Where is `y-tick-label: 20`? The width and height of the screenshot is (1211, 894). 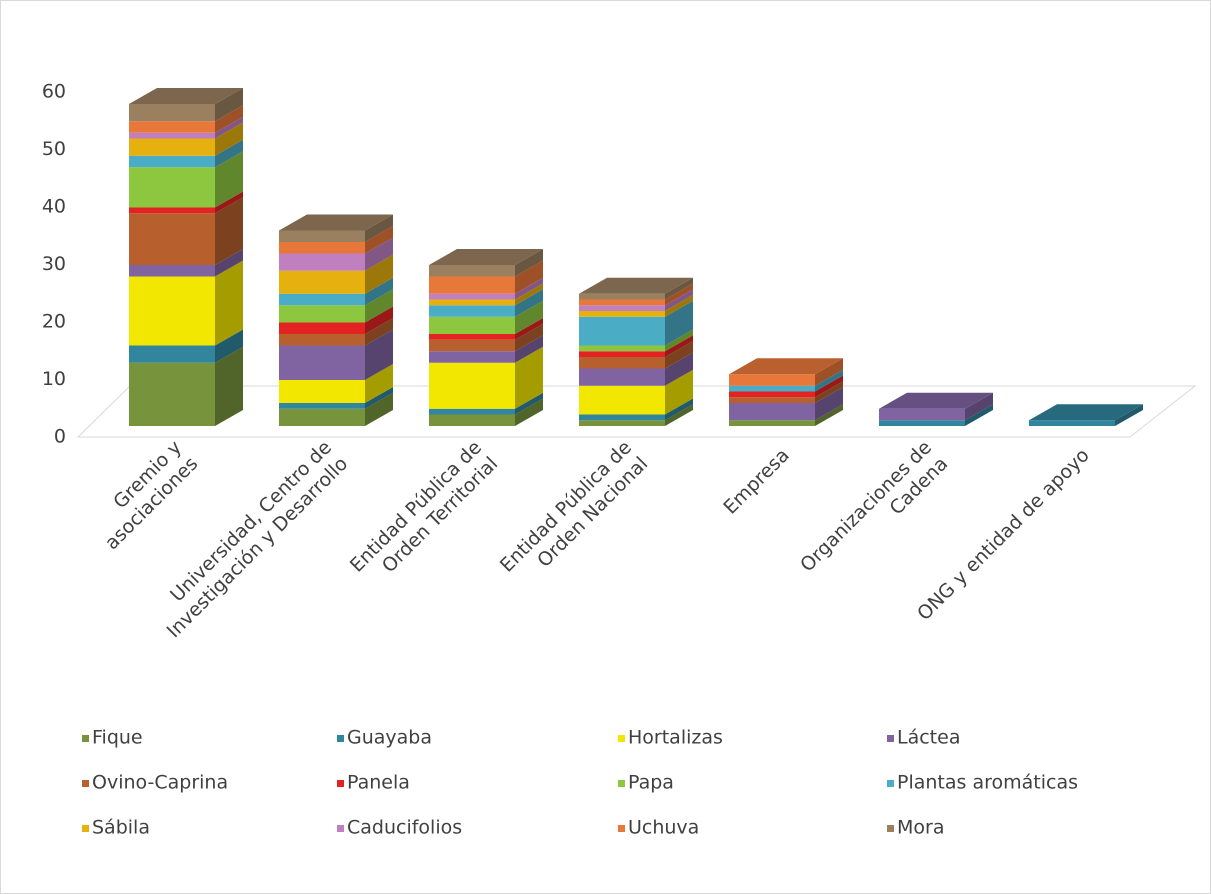
y-tick-label: 20 is located at coordinates (54, 322).